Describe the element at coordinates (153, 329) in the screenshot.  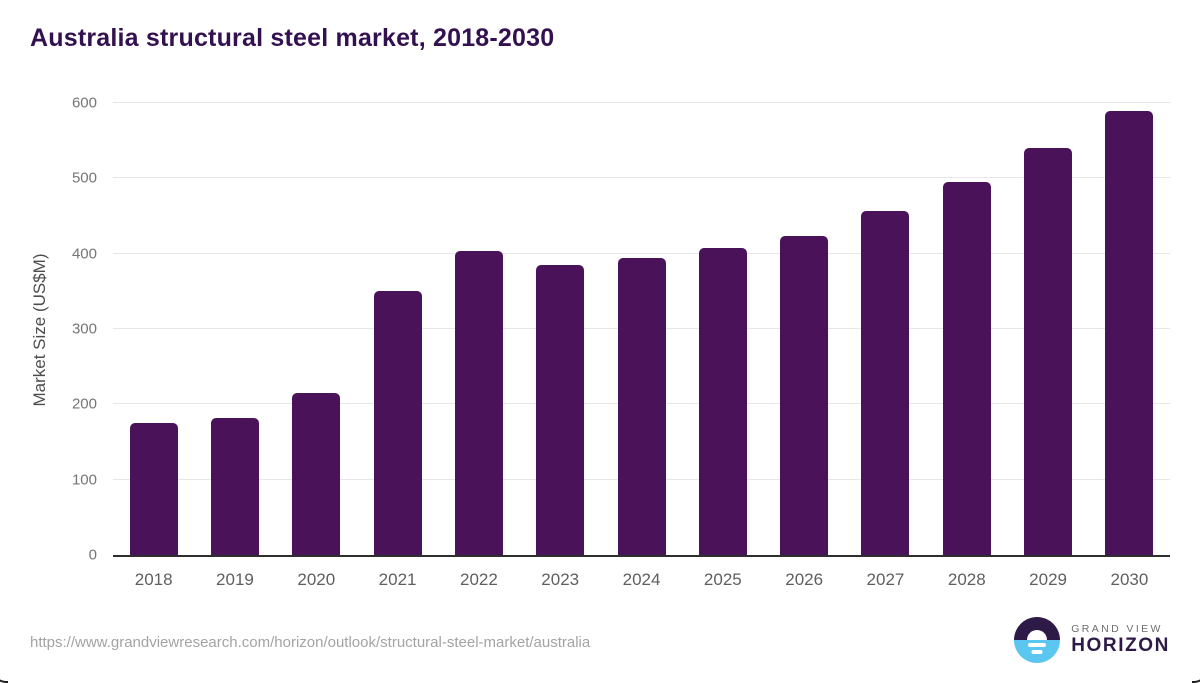
I see `bar-slot-2018` at that location.